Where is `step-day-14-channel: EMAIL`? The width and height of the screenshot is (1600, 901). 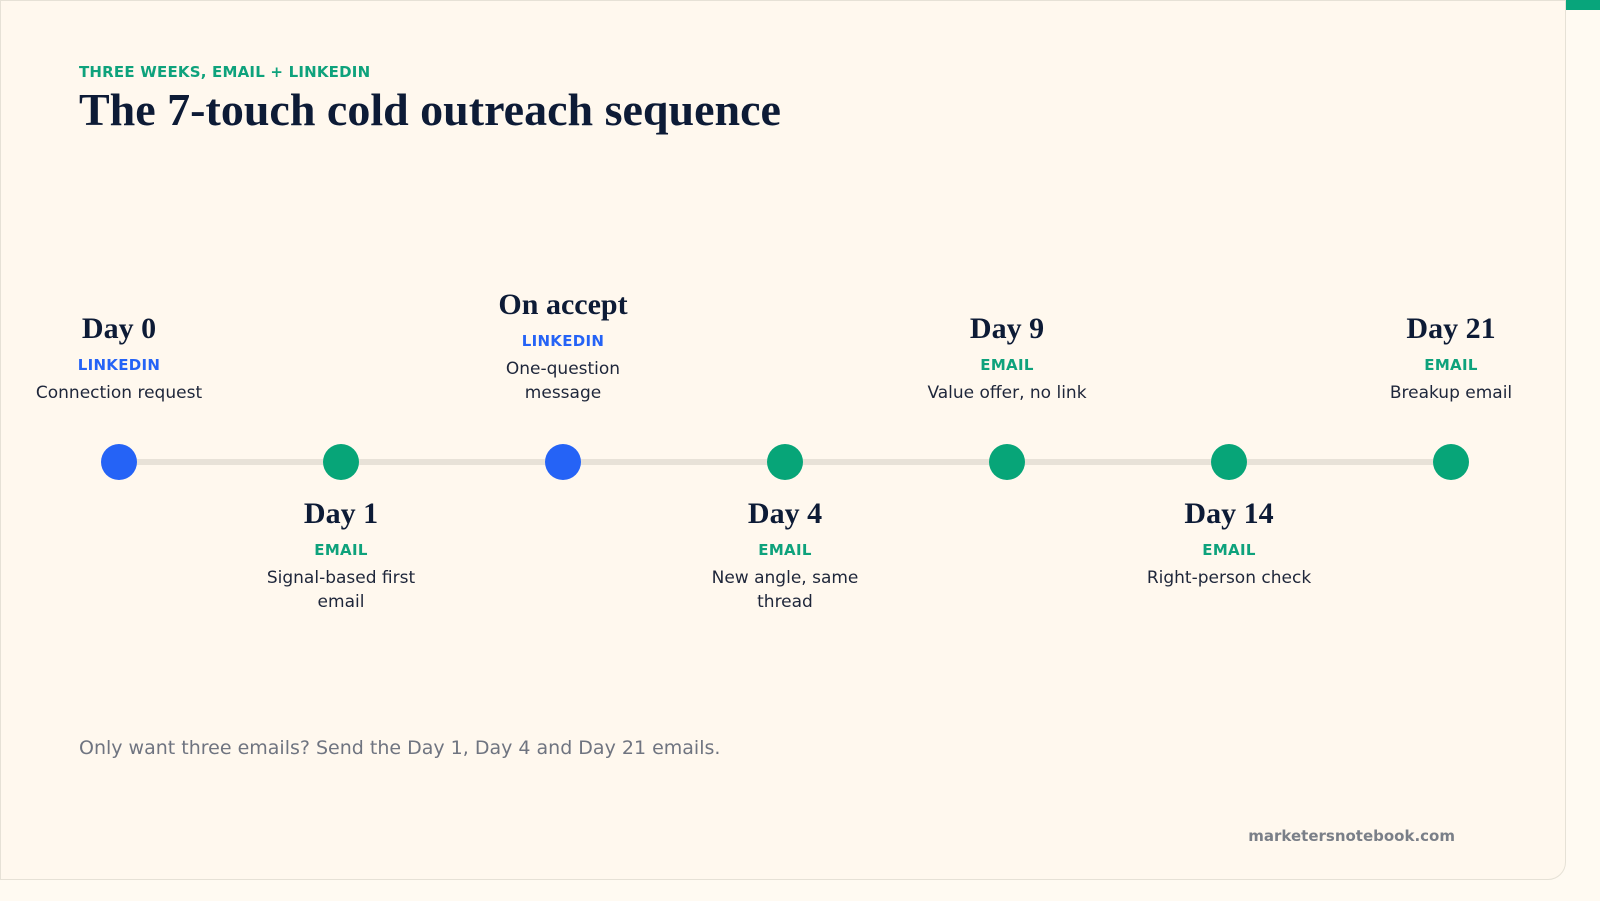
step-day-14-channel: EMAIL is located at coordinates (1229, 550).